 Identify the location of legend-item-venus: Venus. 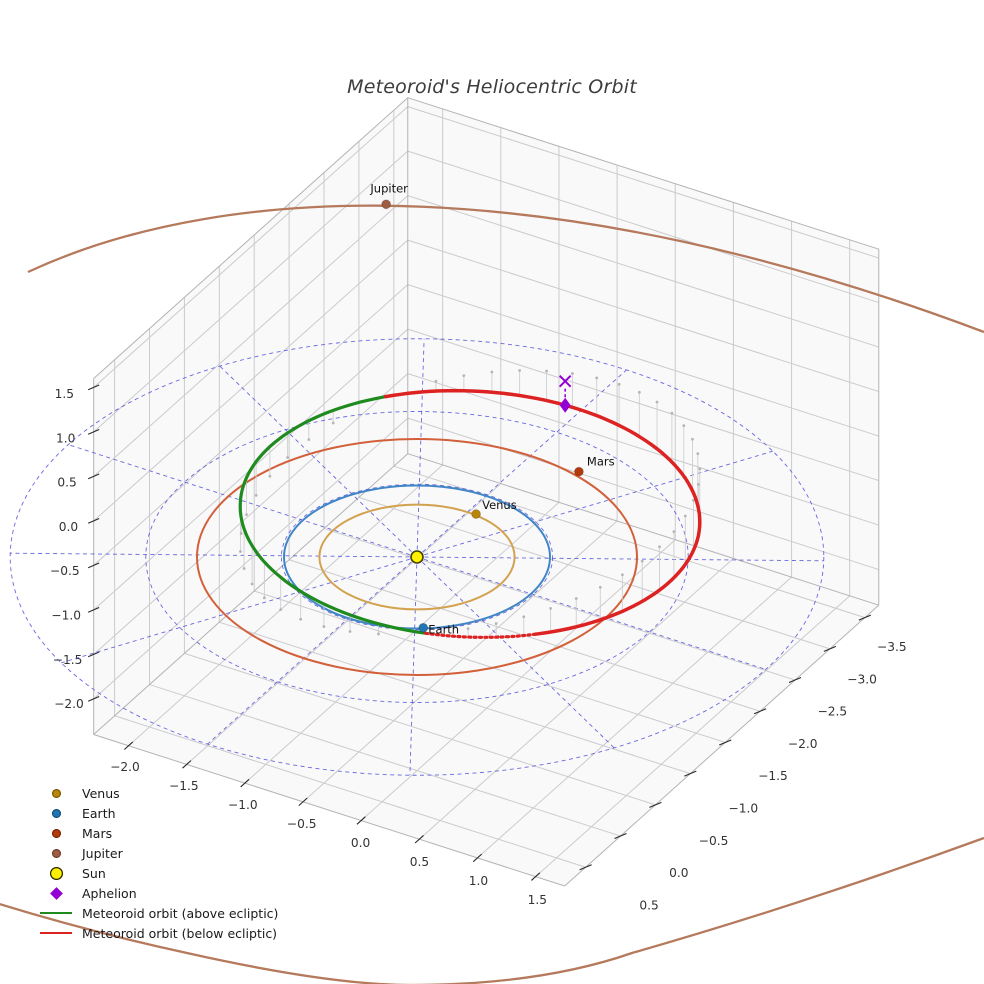
(154, 794).